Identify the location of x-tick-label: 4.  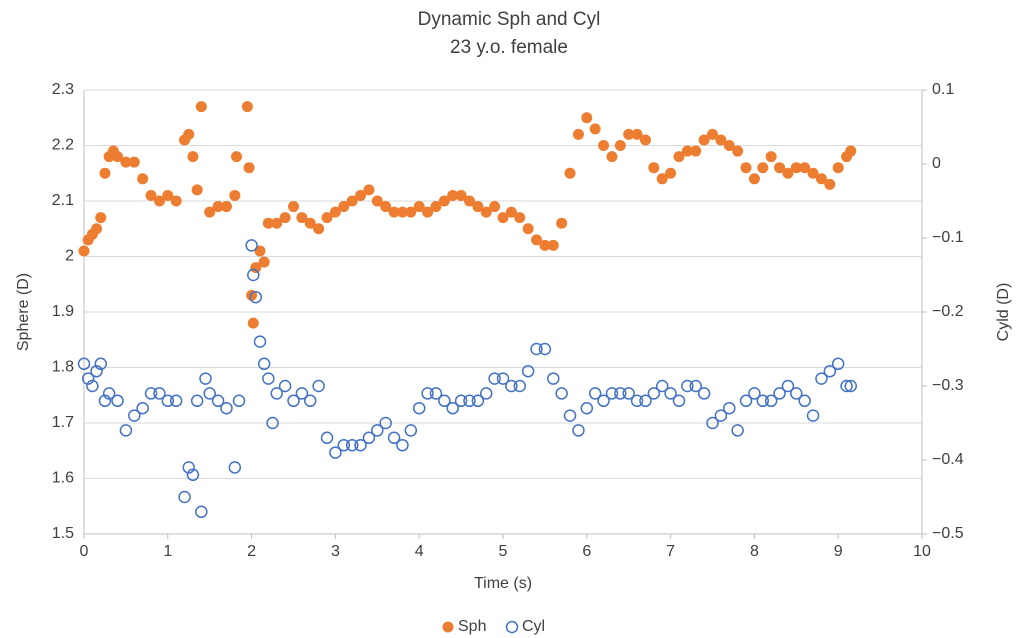
(419, 551).